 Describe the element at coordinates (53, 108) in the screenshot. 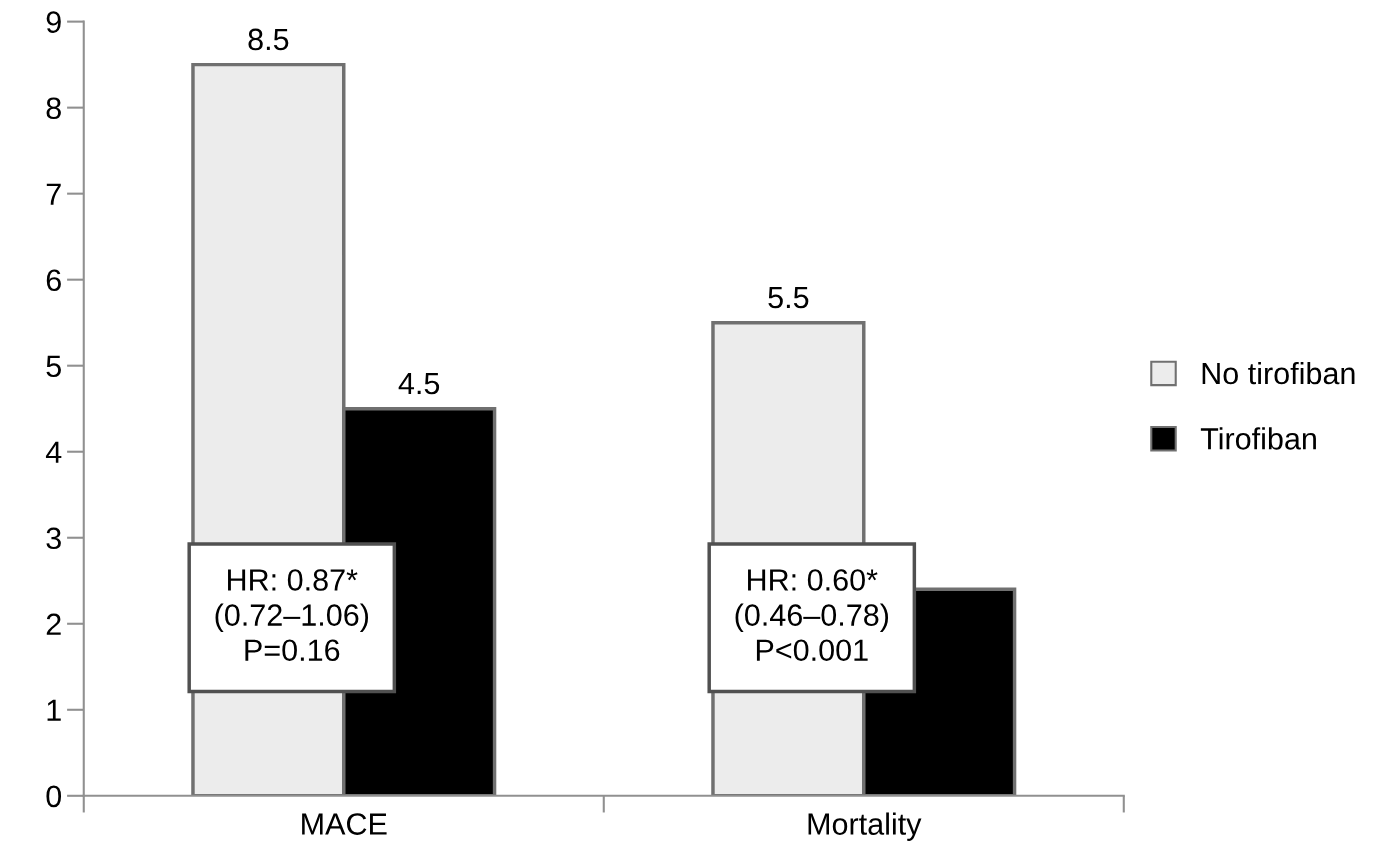

I see `y-tick-label: 8` at that location.